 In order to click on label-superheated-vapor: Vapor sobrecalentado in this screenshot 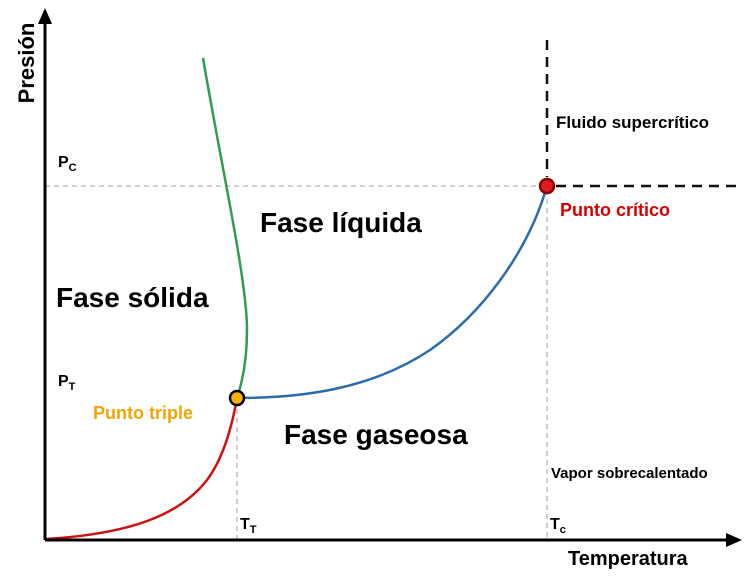, I will do `click(629, 473)`.